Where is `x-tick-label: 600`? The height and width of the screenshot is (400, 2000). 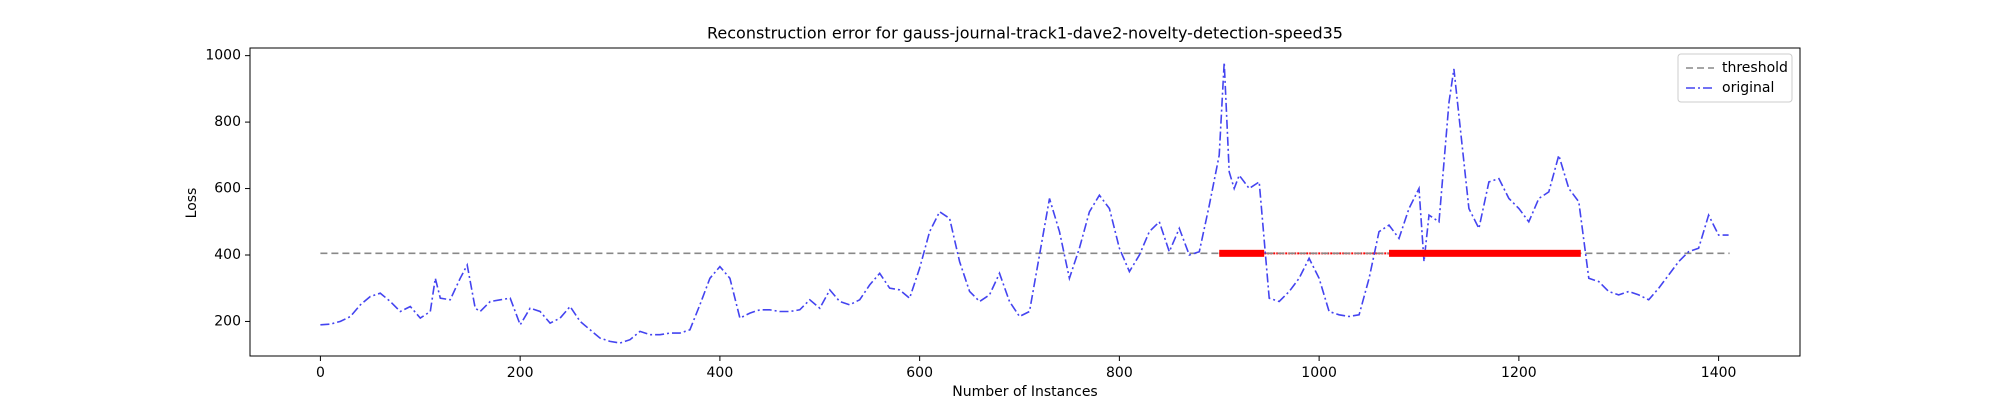
x-tick-label: 600 is located at coordinates (919, 373).